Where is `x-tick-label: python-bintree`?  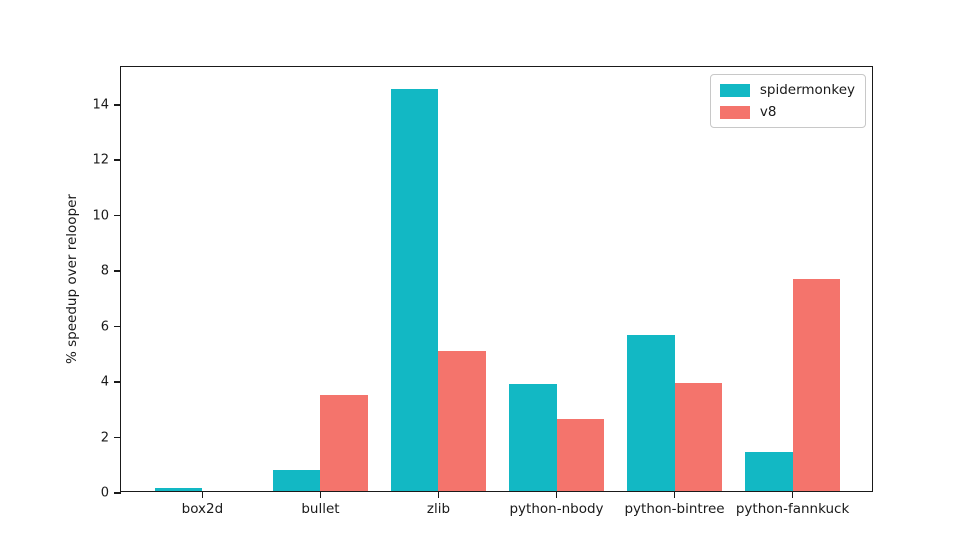 x-tick-label: python-bintree is located at coordinates (674, 509).